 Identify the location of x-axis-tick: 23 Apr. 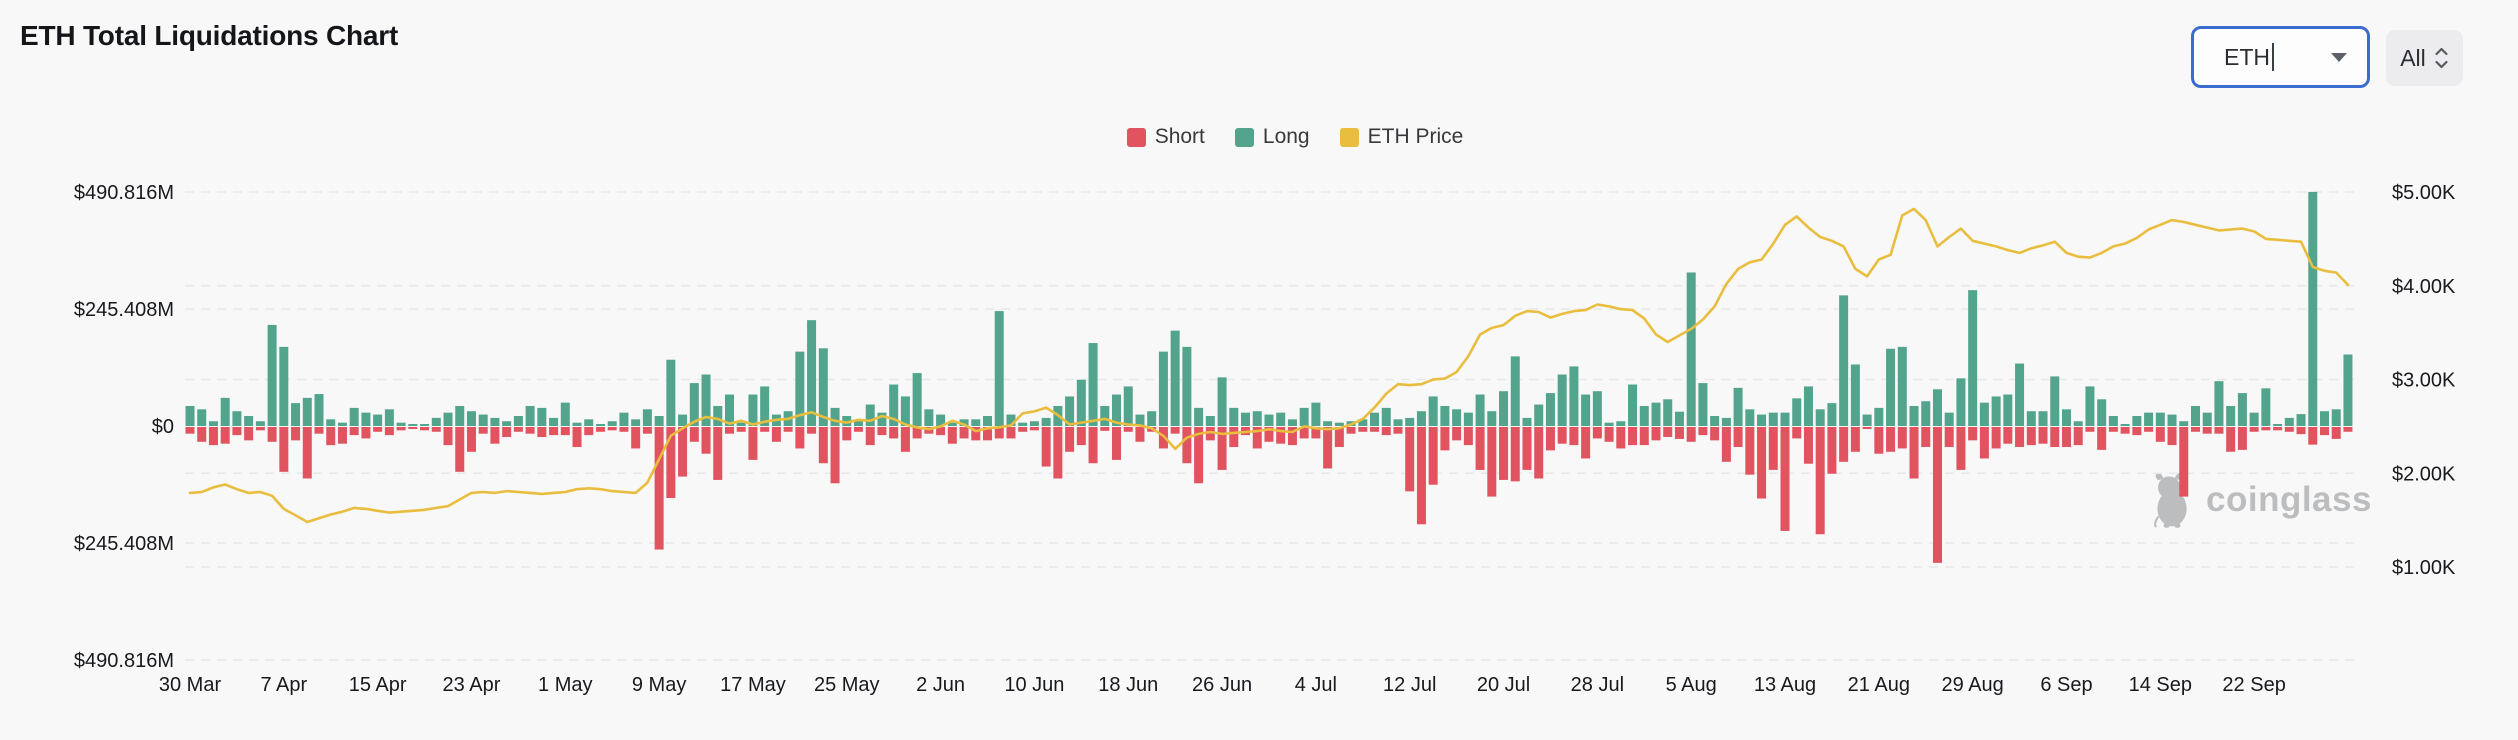
(472, 685).